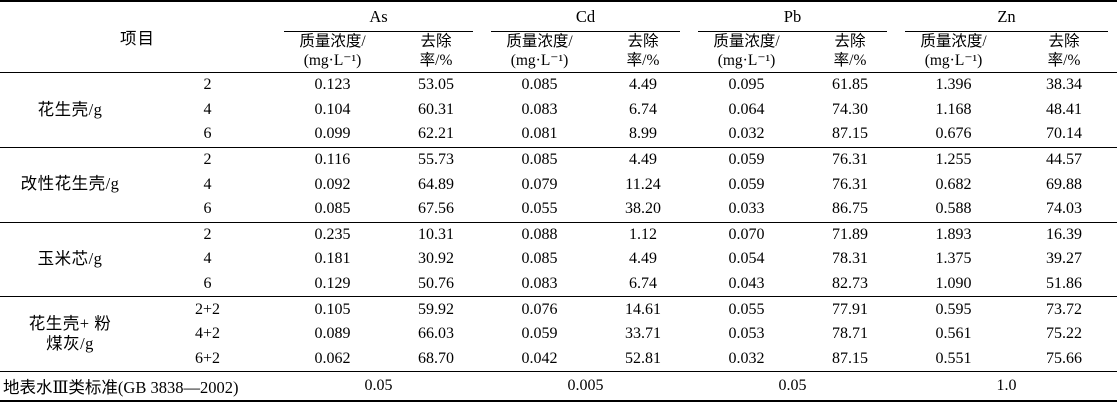  I want to click on value-cell: 50.76, so click(436, 284).